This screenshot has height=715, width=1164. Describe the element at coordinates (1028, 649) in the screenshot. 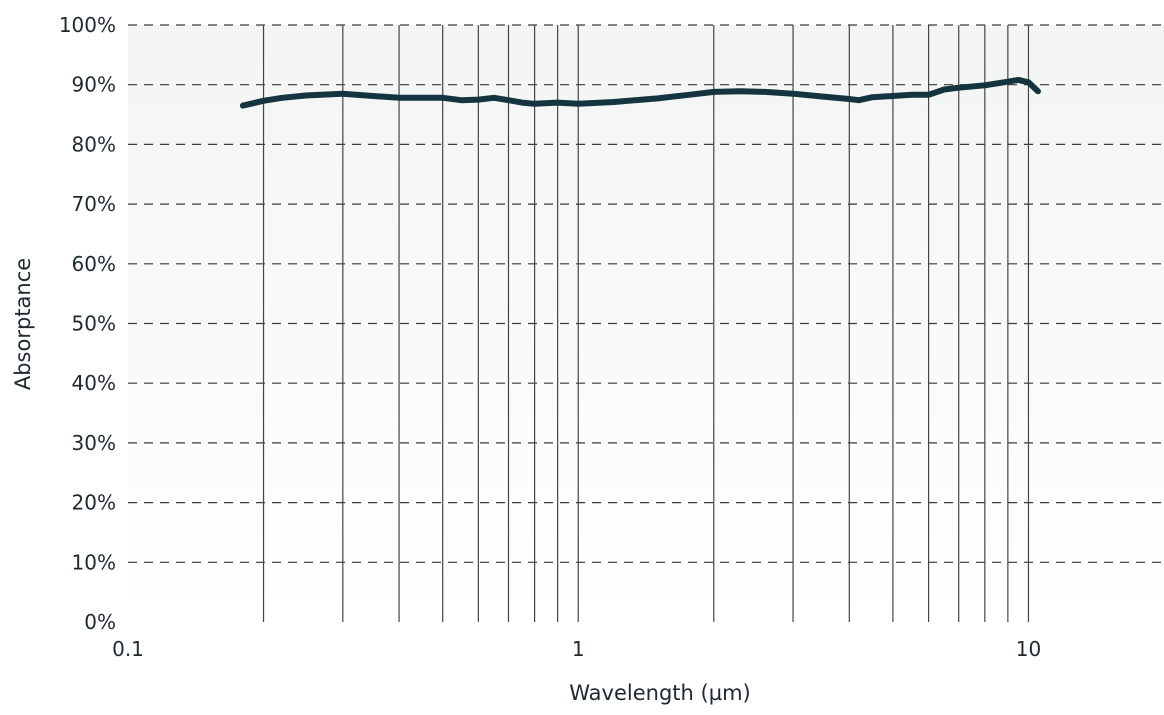

I see `x-tick-label: 10` at that location.